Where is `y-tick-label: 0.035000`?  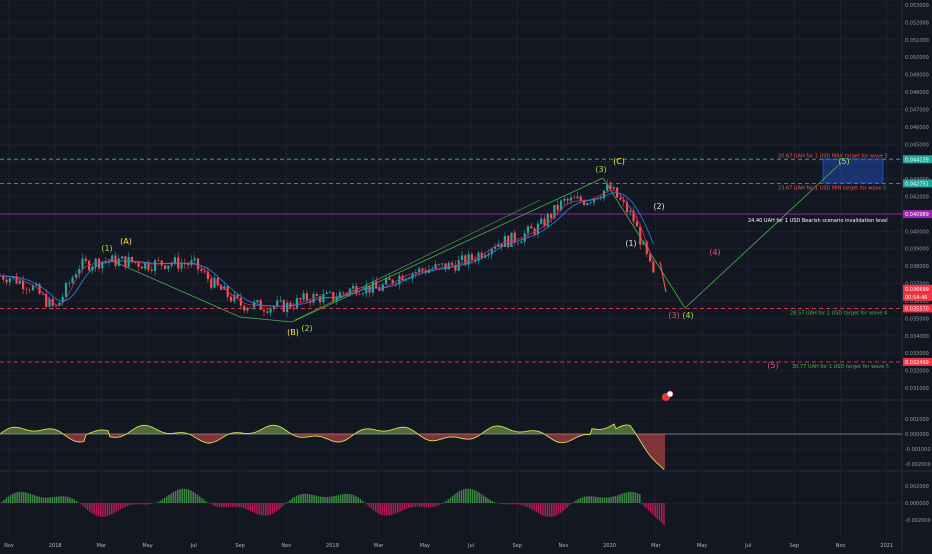
y-tick-label: 0.035000 is located at coordinates (917, 319).